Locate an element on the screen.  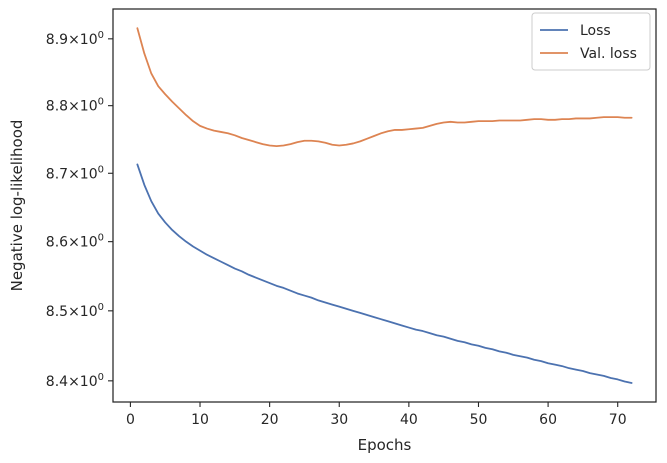
x-tick-label: 10 is located at coordinates (200, 420).